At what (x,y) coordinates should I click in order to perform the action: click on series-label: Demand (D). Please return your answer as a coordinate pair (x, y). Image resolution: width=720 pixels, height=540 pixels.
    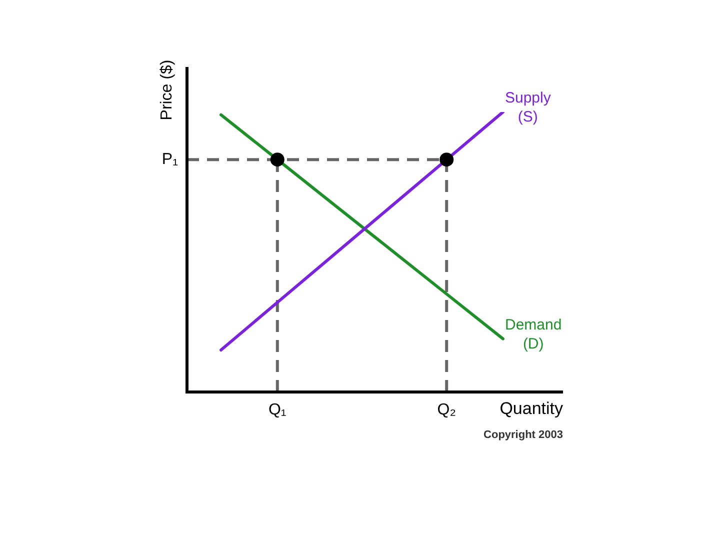
    Looking at the image, I should click on (533, 334).